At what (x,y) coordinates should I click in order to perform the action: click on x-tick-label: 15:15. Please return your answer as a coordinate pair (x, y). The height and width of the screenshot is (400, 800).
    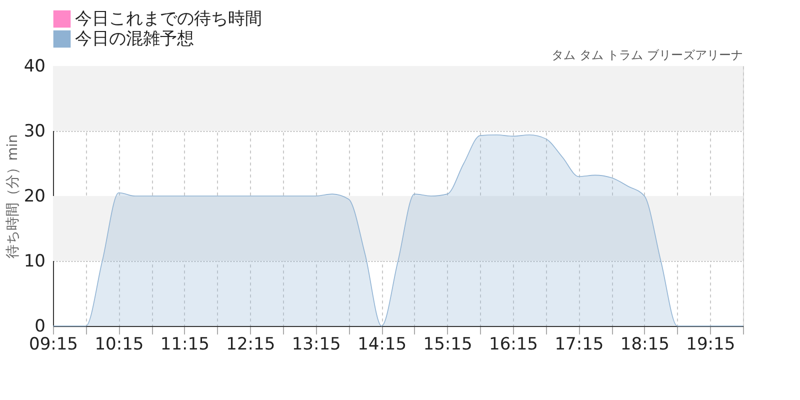
    Looking at the image, I should click on (447, 344).